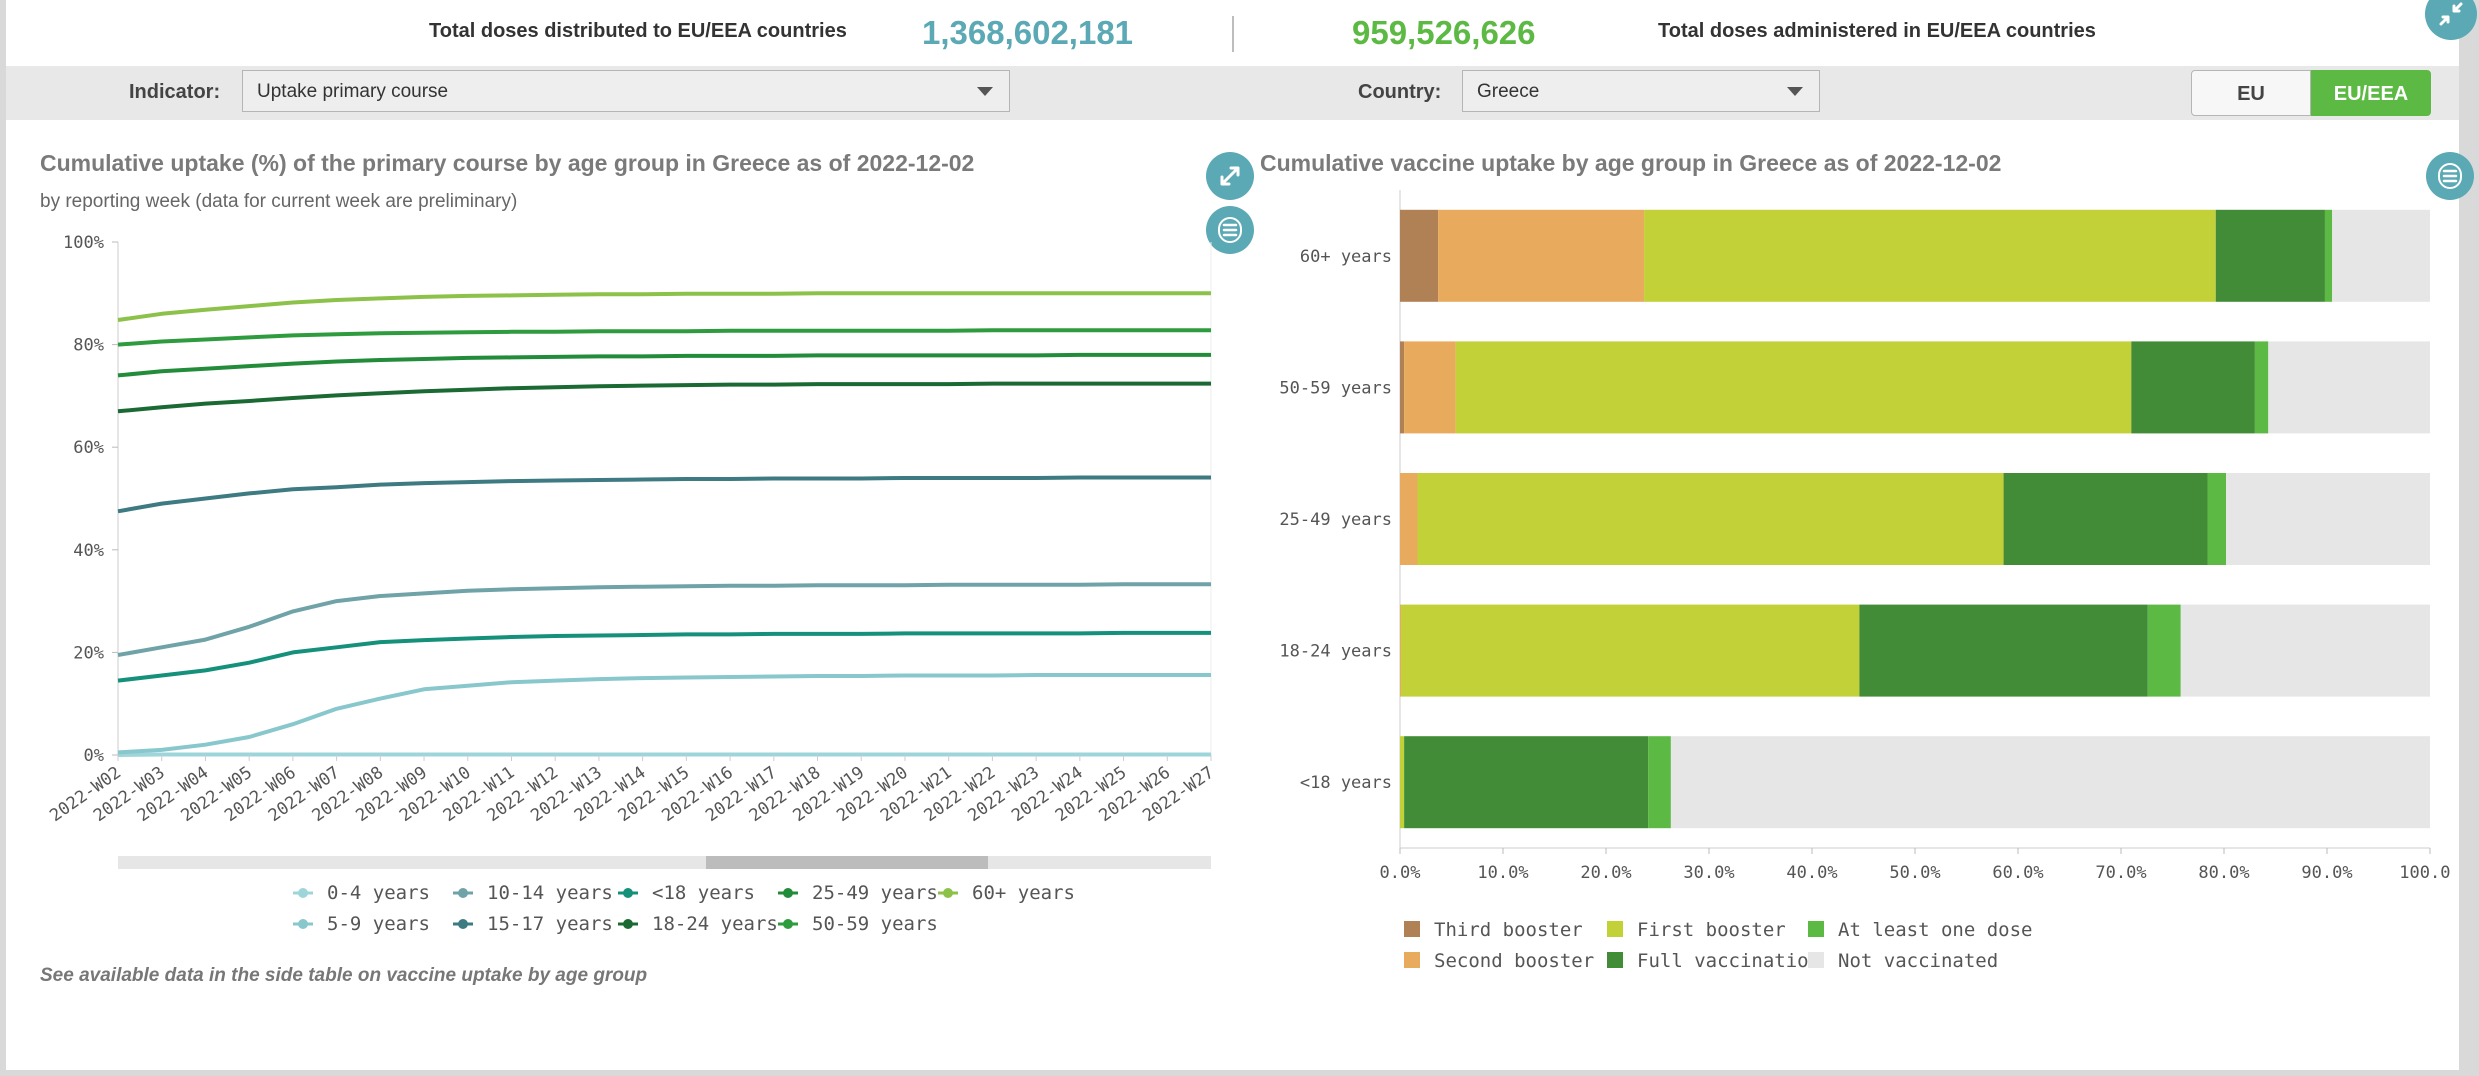  What do you see at coordinates (847, 862) in the screenshot?
I see `chart-scrollbar-thumb` at bounding box center [847, 862].